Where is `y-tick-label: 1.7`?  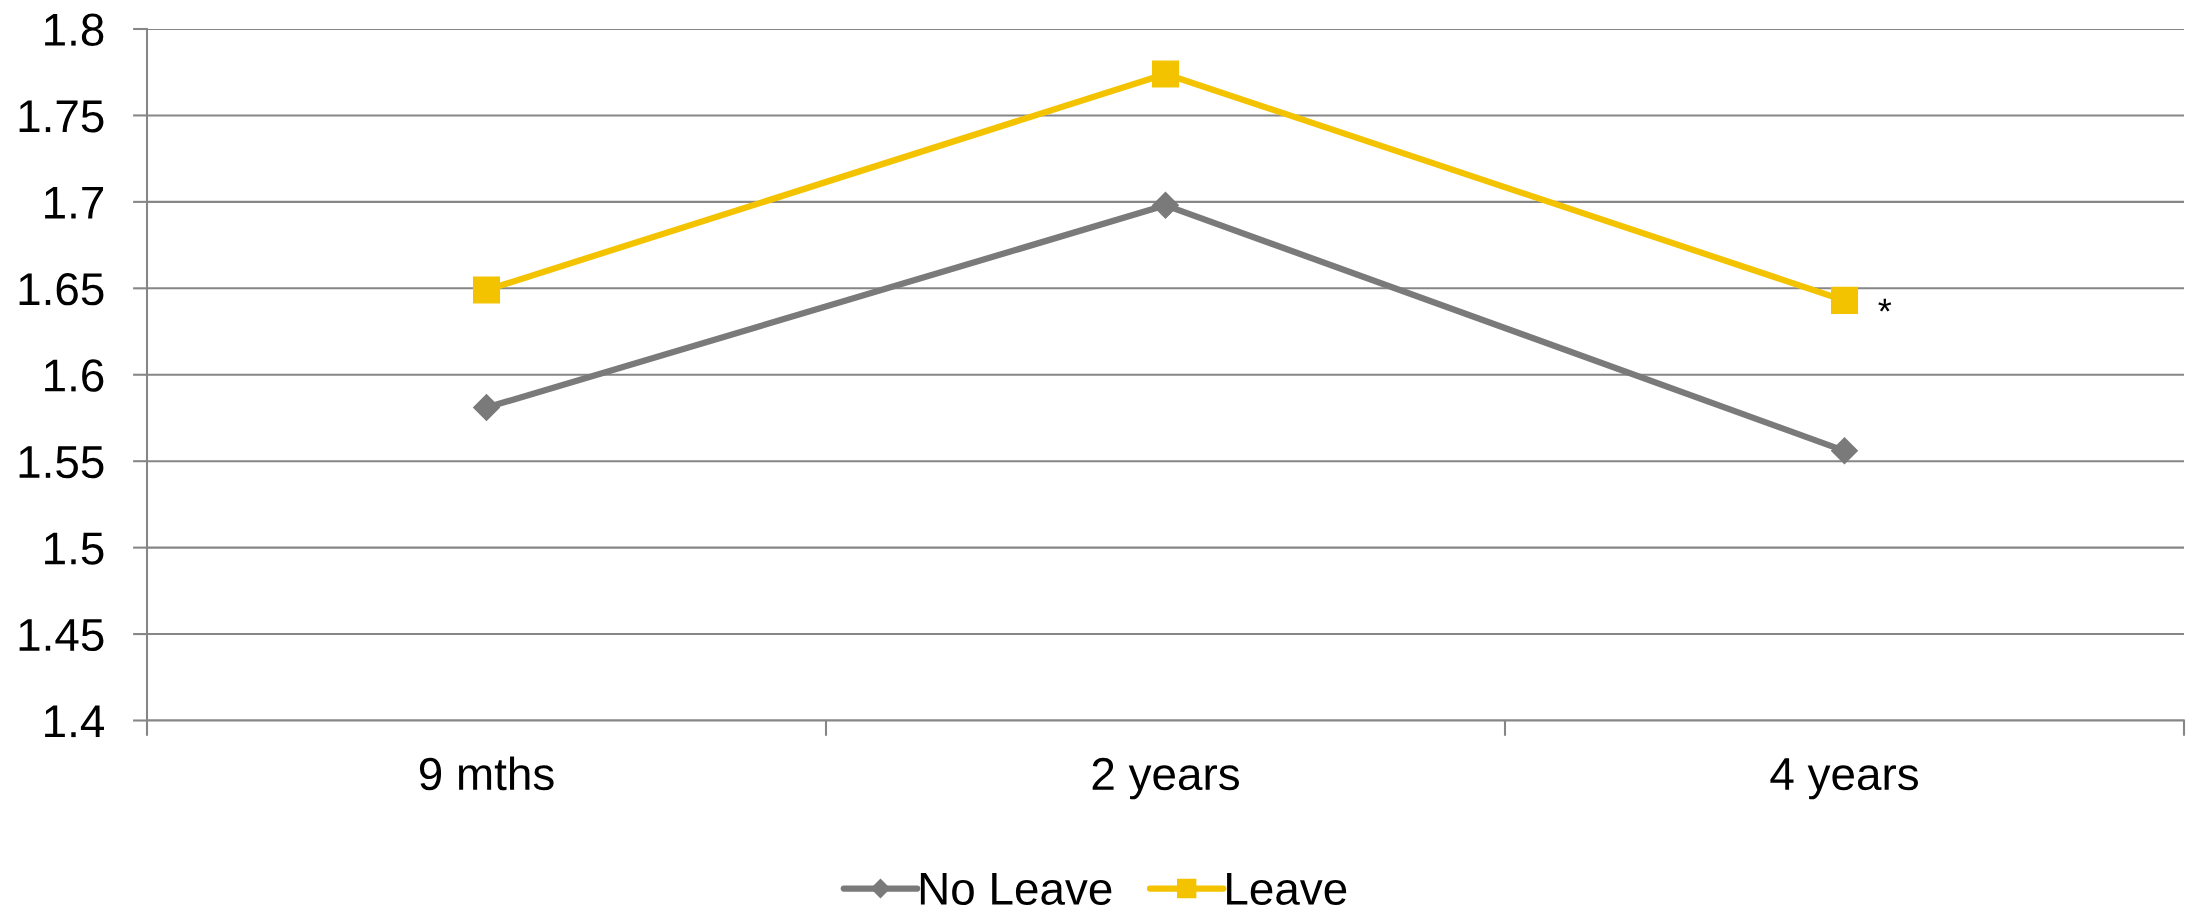 y-tick-label: 1.7 is located at coordinates (74, 202).